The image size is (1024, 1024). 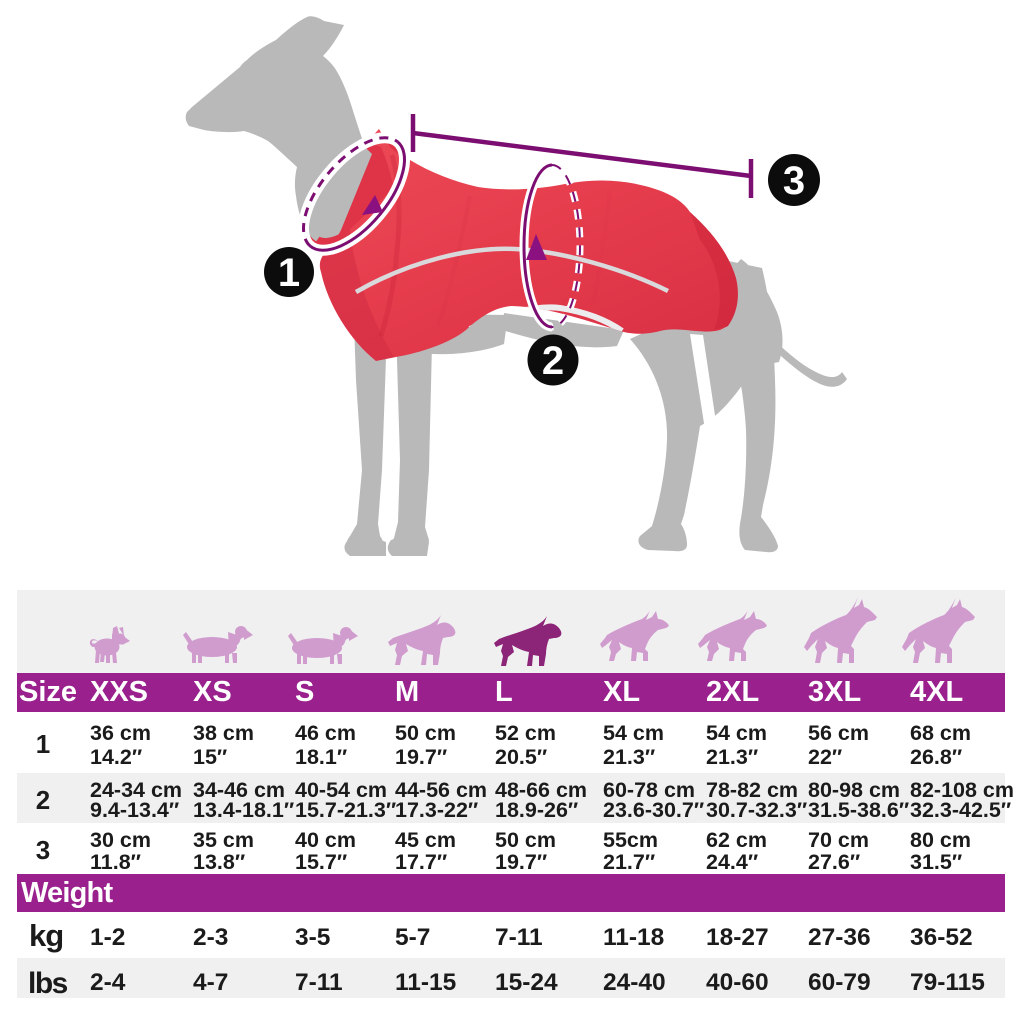 What do you see at coordinates (553, 361) in the screenshot?
I see `svg-text: 2` at bounding box center [553, 361].